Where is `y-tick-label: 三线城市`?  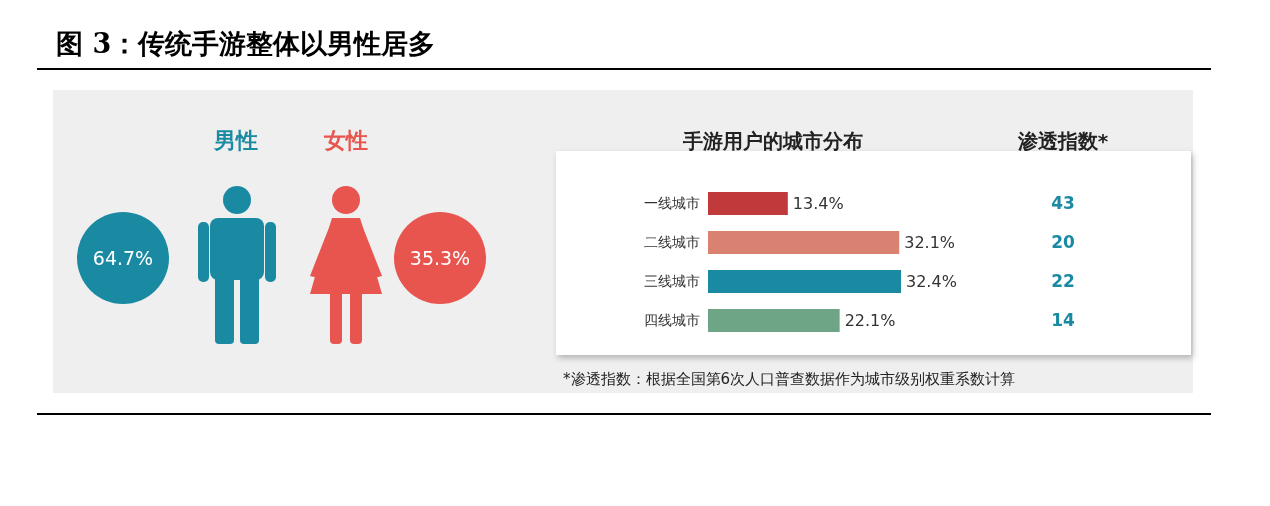 y-tick-label: 三线城市 is located at coordinates (672, 281).